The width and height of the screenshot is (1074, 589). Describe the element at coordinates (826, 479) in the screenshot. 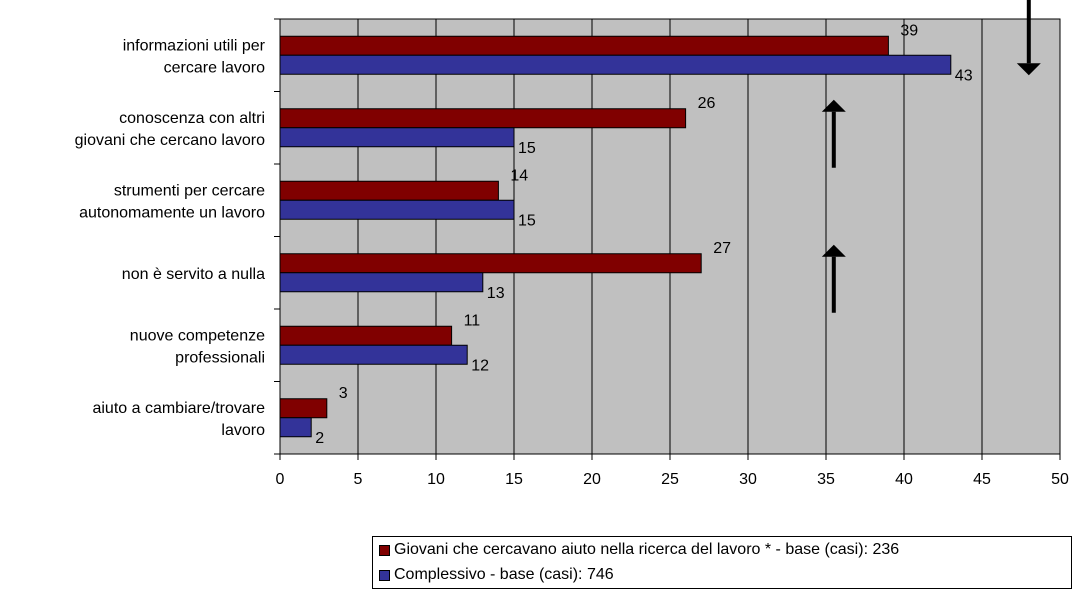

I see `x-tick-label-7: 35` at that location.